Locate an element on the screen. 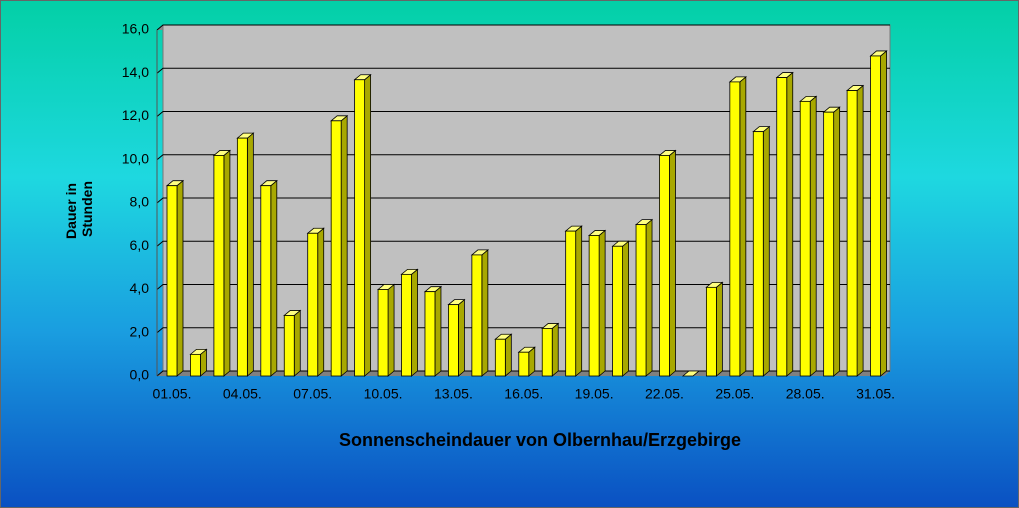 The height and width of the screenshot is (508, 1019). x-tick-label: 19.05. is located at coordinates (594, 394).